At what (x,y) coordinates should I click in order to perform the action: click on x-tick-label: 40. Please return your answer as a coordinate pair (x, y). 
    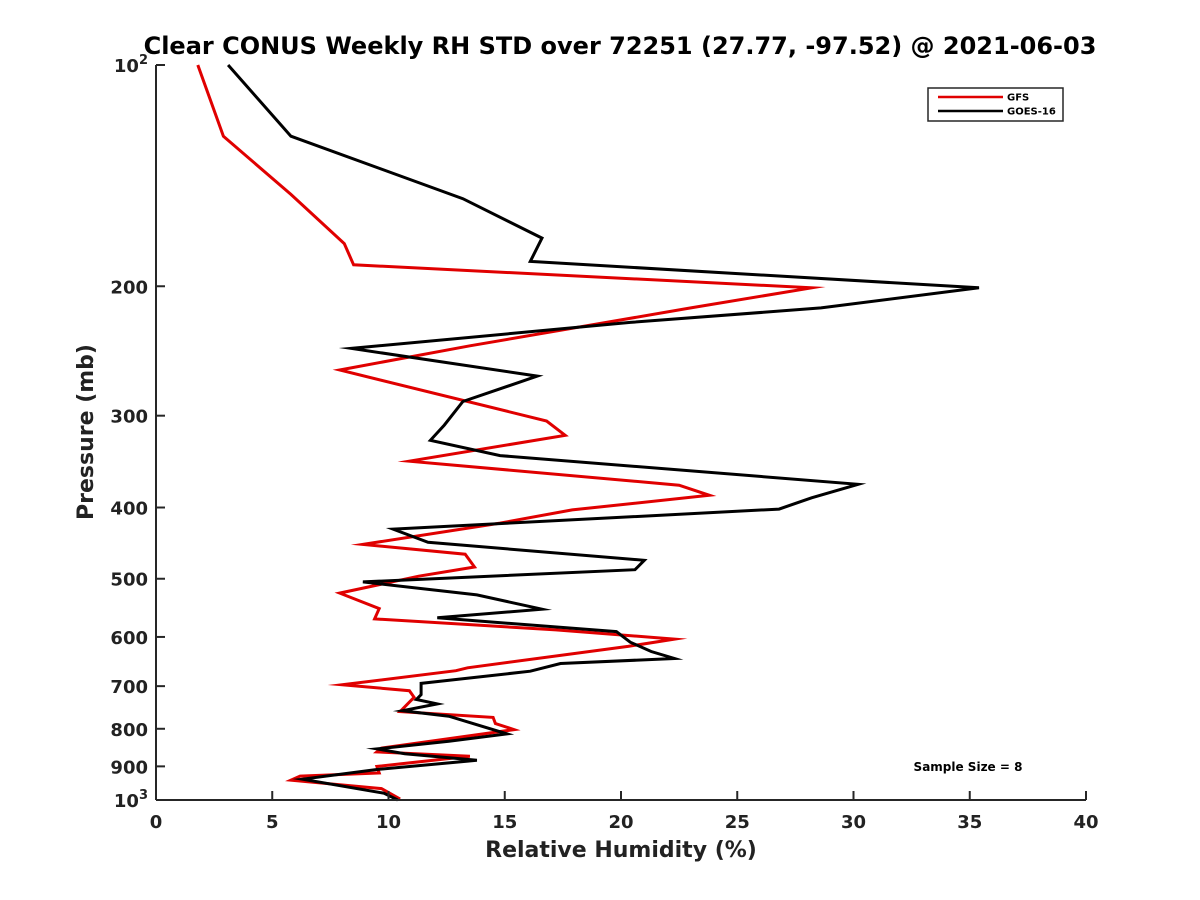
    Looking at the image, I should click on (1085, 822).